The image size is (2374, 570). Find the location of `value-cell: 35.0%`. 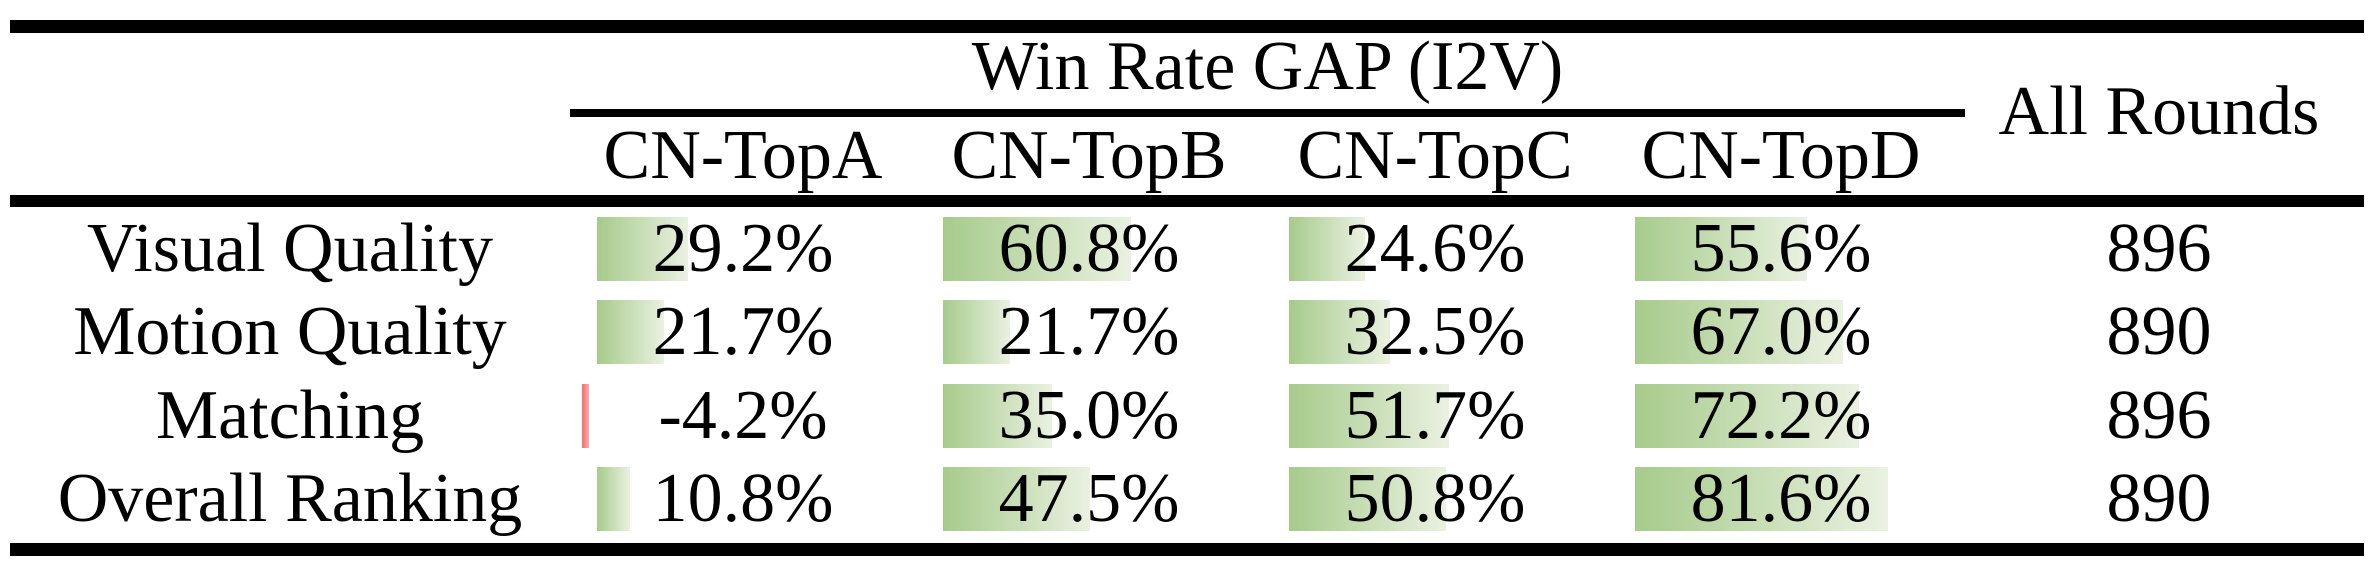

value-cell: 35.0% is located at coordinates (1089, 416).